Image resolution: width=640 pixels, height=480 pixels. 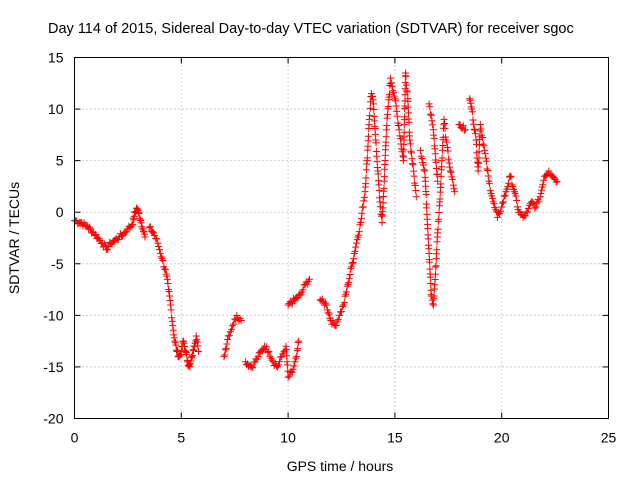 What do you see at coordinates (75, 438) in the screenshot?
I see `x-tick-label: 0` at bounding box center [75, 438].